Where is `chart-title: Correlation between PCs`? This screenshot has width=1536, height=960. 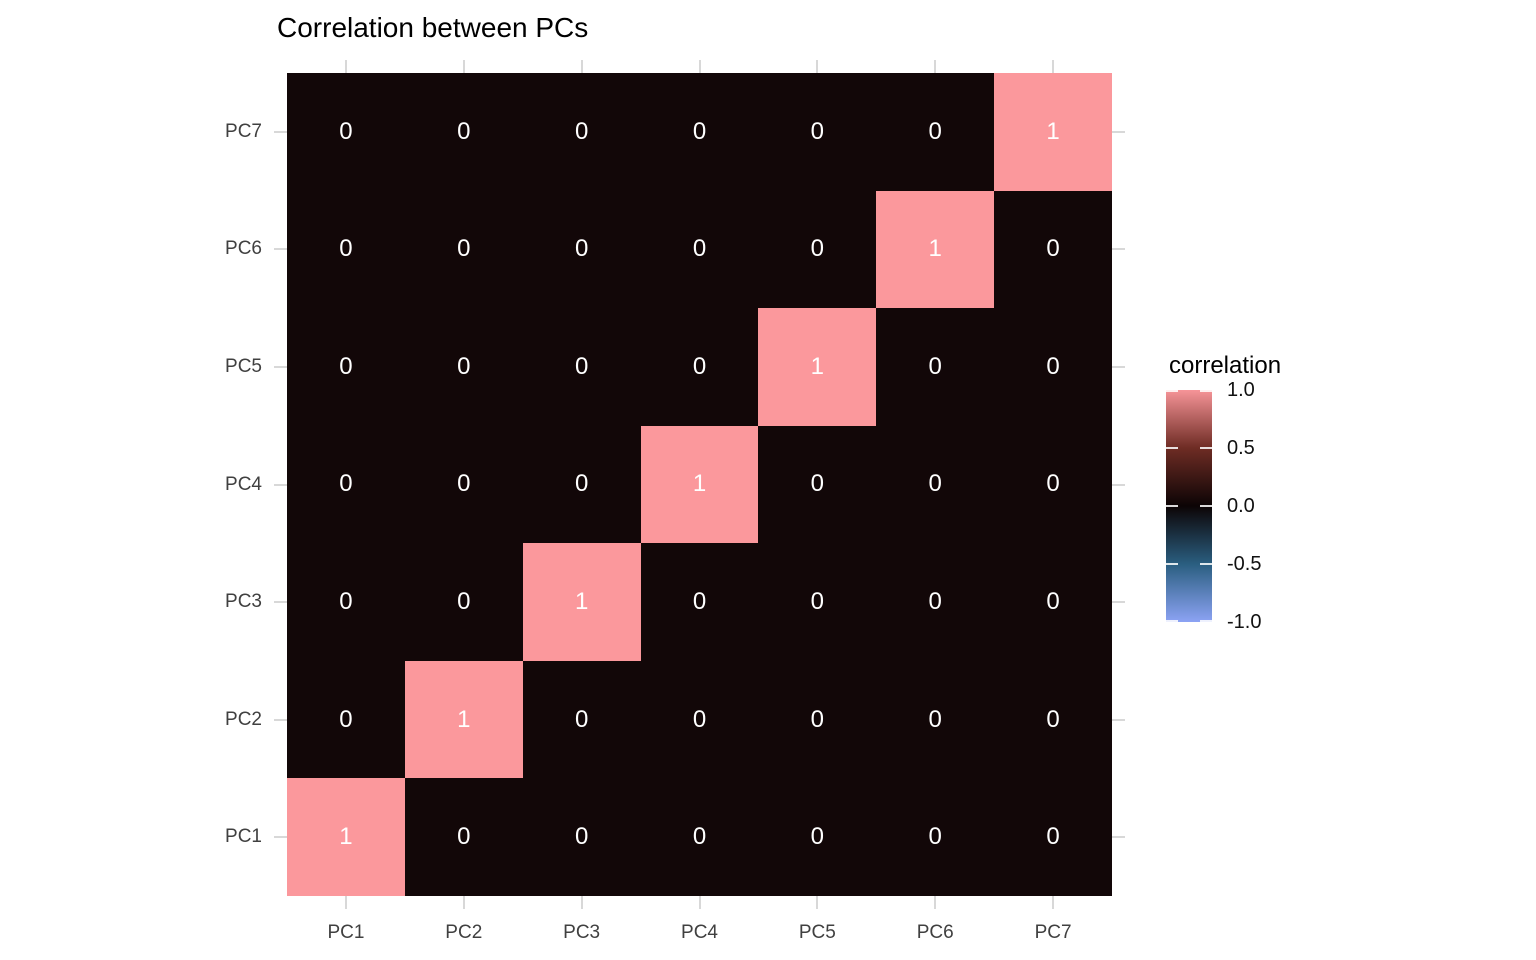
chart-title: Correlation between PCs is located at coordinates (433, 27).